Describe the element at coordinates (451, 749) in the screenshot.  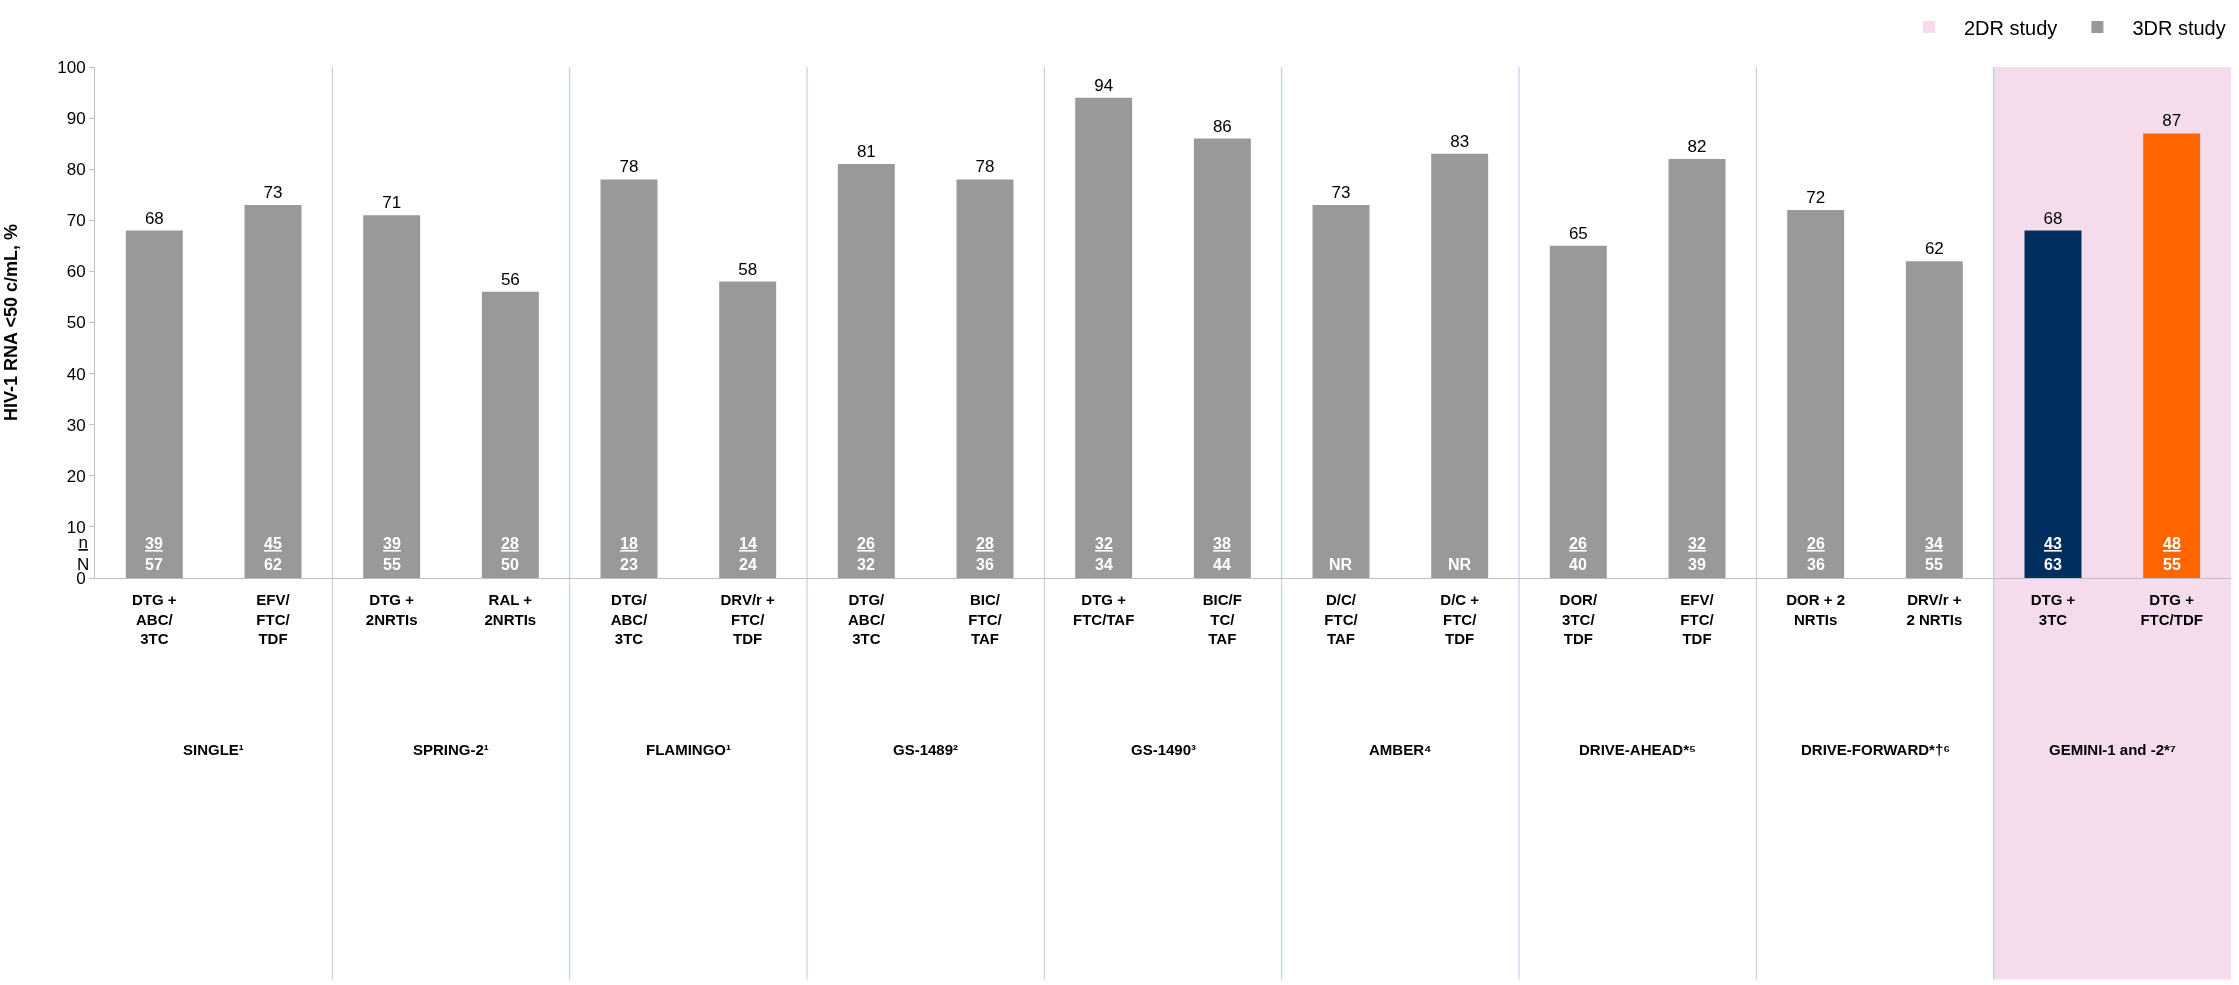
I see `text: SPRING-2¹` at that location.